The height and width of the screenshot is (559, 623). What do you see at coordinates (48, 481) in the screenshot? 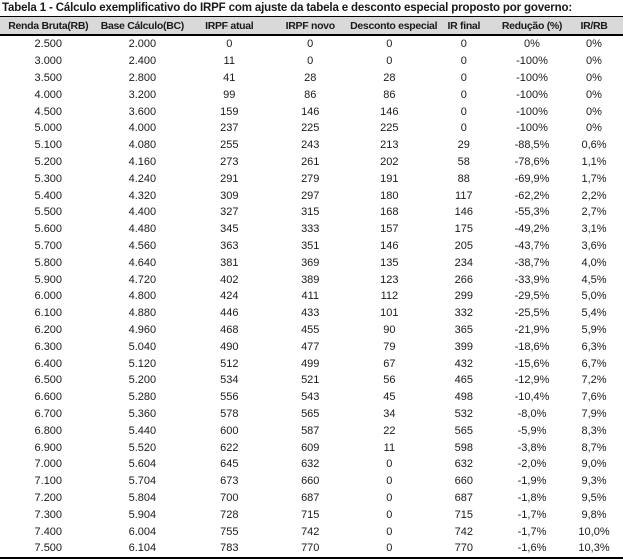
I see `table-cell: 7.100` at bounding box center [48, 481].